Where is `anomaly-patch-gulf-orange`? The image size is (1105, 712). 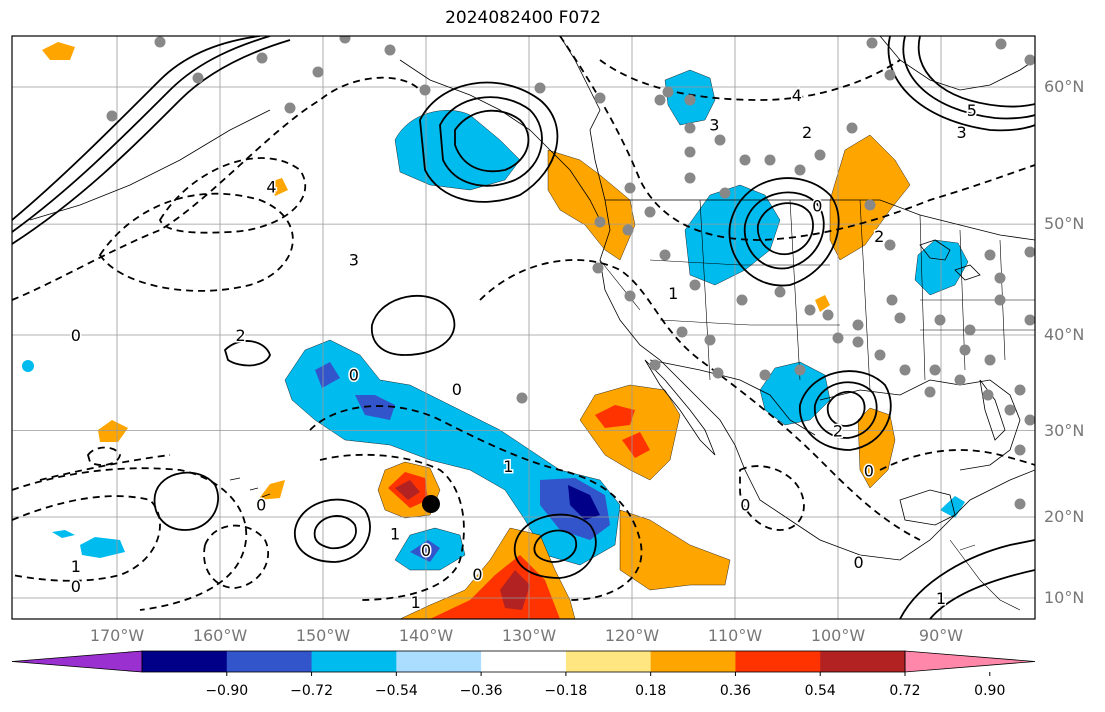 anomaly-patch-gulf-orange is located at coordinates (279, 187).